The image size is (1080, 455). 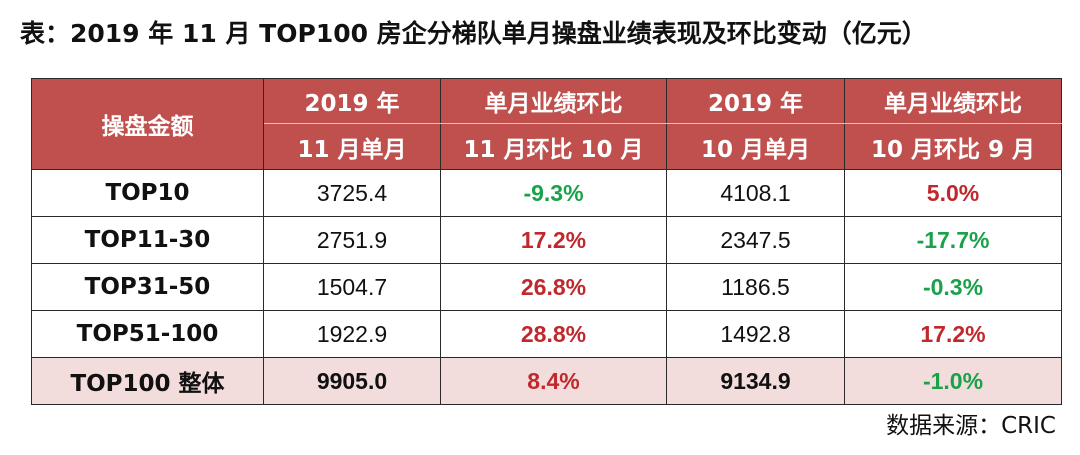 What do you see at coordinates (553, 381) in the screenshot?
I see `cell-mom-nov: 8.4%` at bounding box center [553, 381].